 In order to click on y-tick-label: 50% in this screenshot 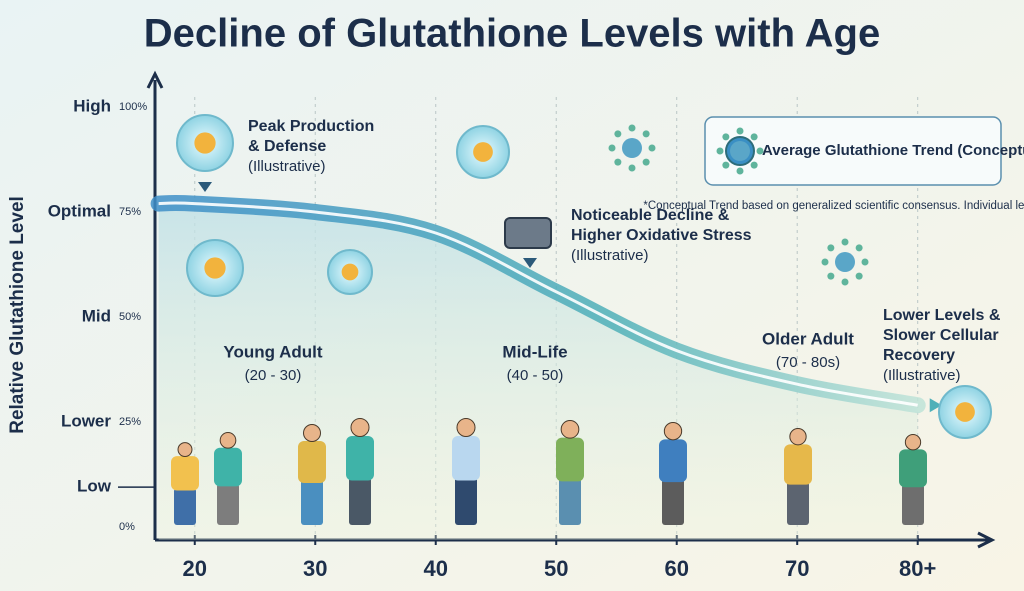, I will do `click(130, 317)`.